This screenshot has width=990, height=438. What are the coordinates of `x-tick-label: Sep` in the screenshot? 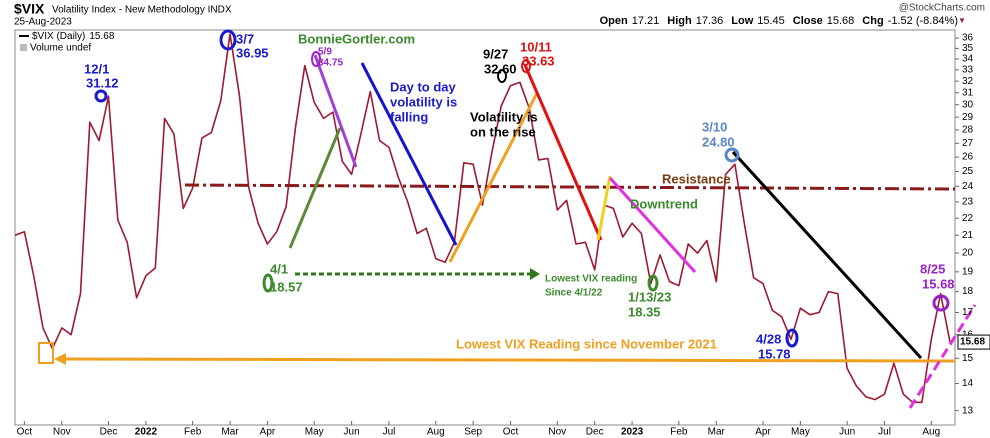 It's located at (473, 432).